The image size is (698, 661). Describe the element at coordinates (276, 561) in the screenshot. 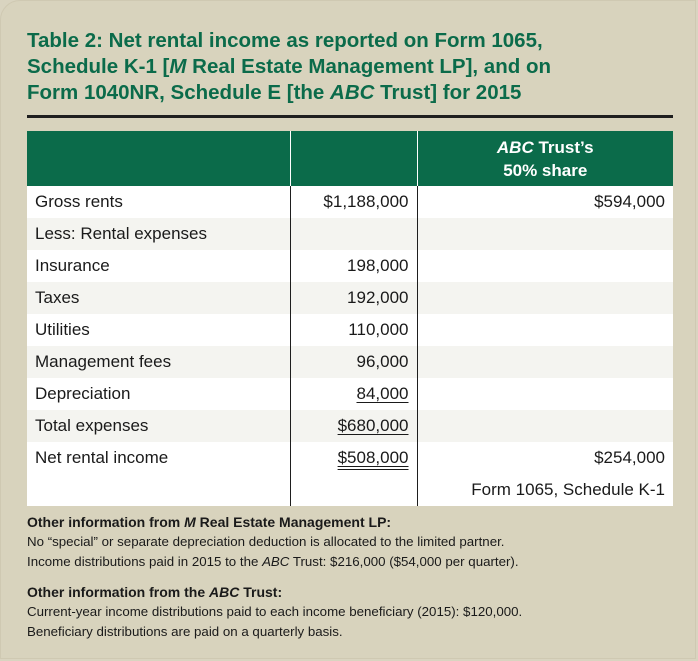

I see `m-note-part: ABC` at that location.